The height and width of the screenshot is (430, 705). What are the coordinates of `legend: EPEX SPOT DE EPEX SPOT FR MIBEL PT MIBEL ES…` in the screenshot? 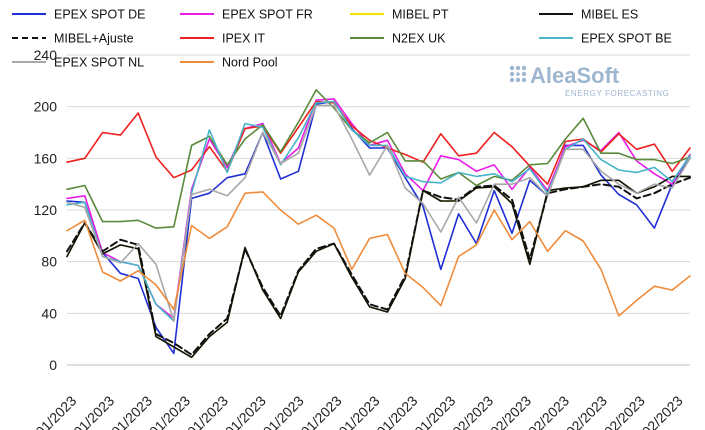 It's located at (342, 39).